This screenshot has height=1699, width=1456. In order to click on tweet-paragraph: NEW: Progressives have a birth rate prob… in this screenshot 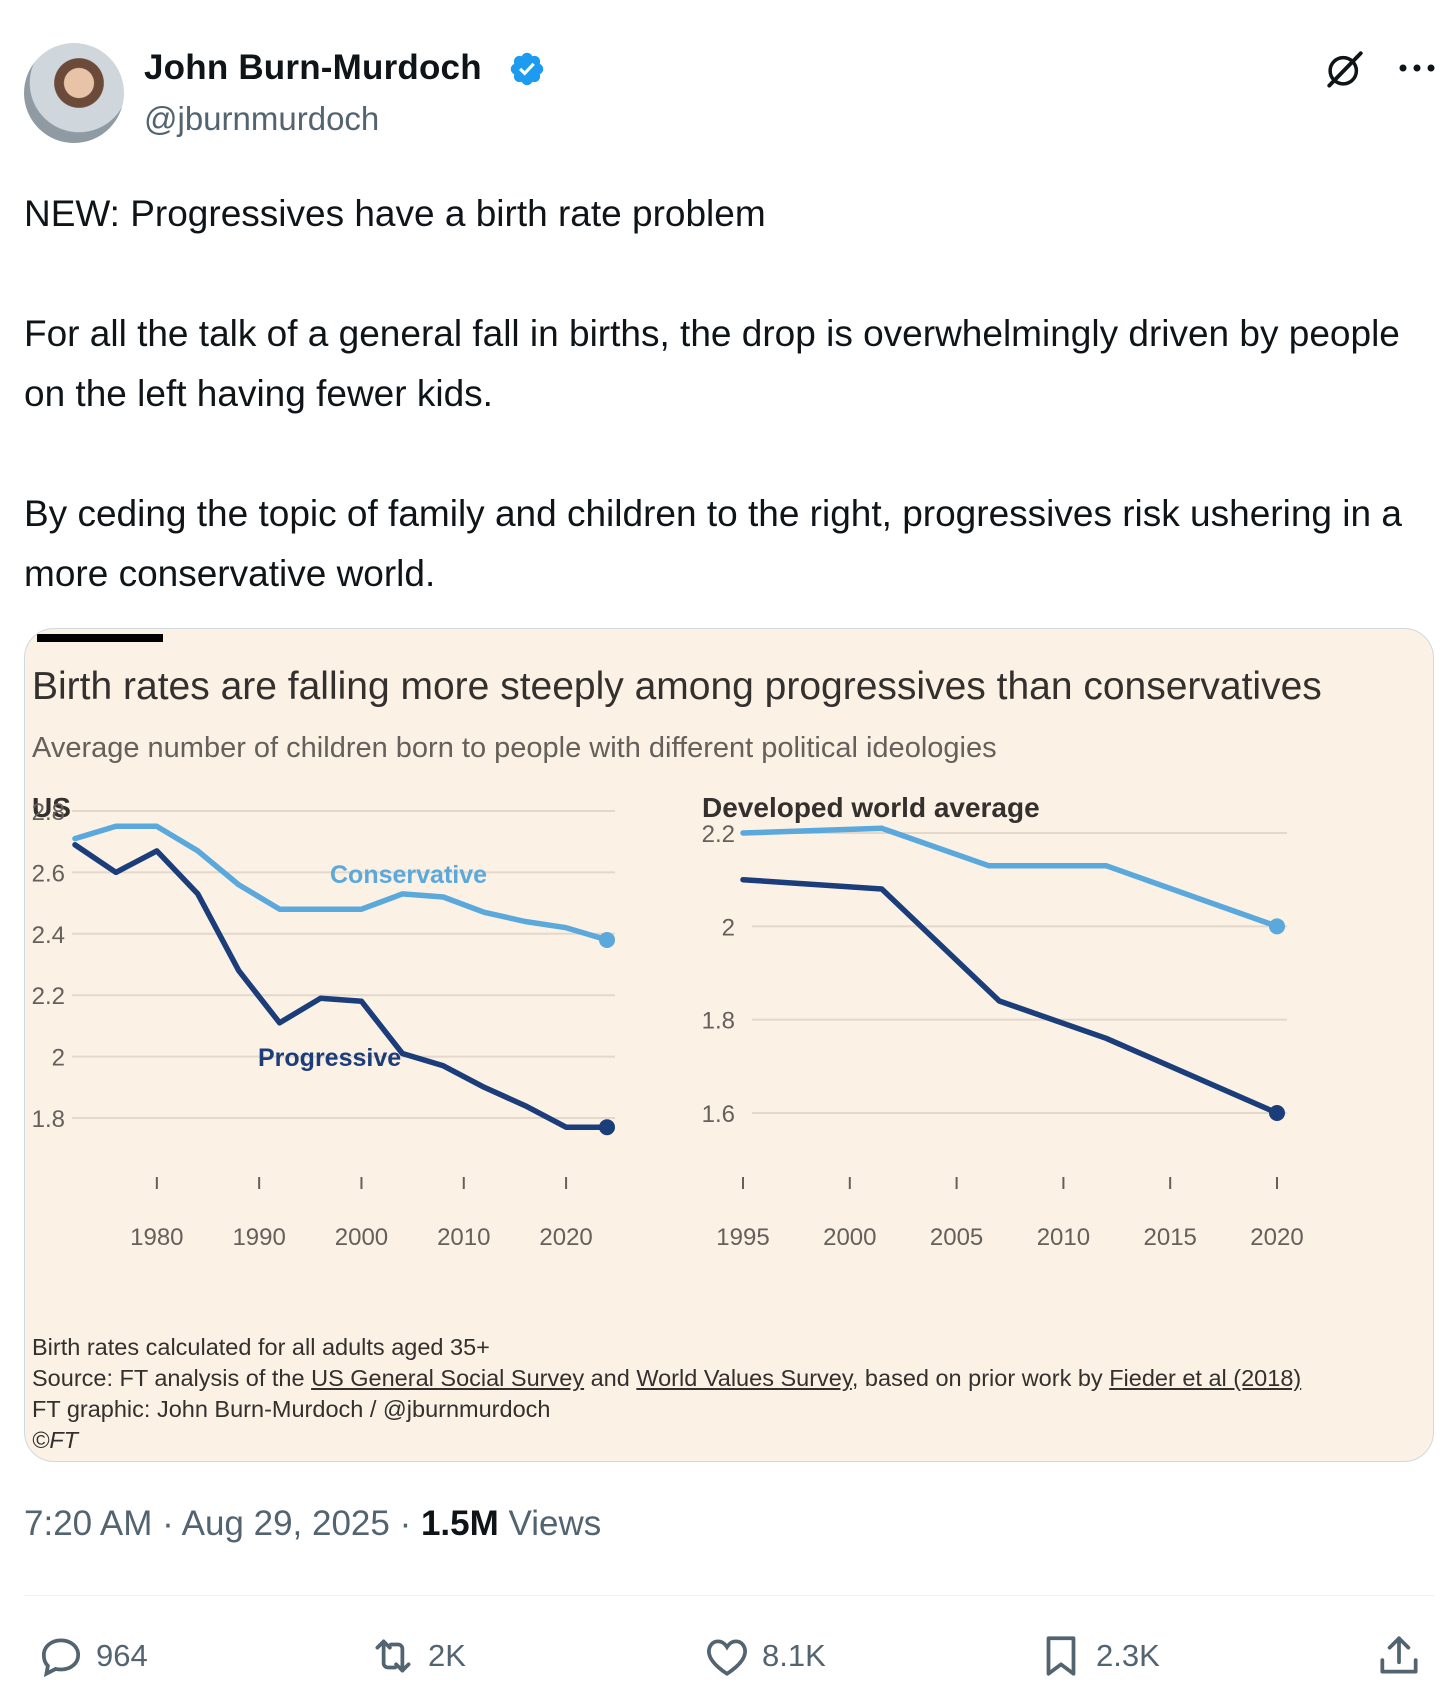, I will do `click(395, 213)`.